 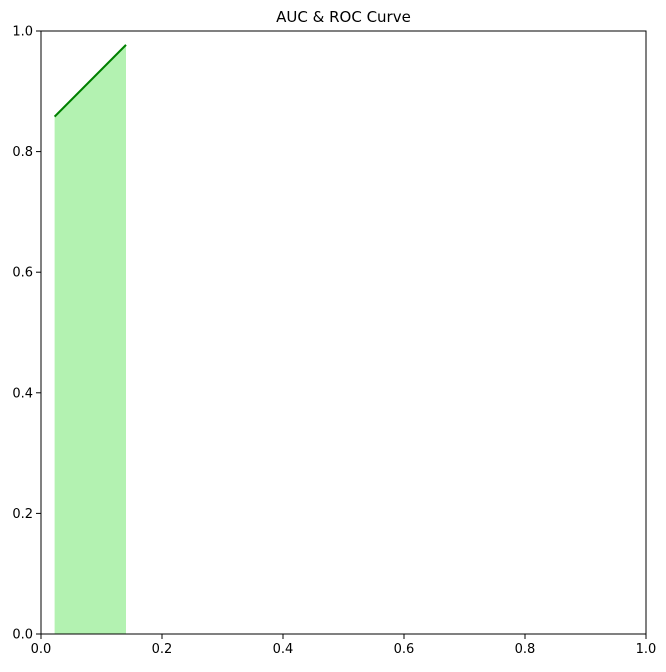 I want to click on x-tick-label: 0.8, so click(x=525, y=649).